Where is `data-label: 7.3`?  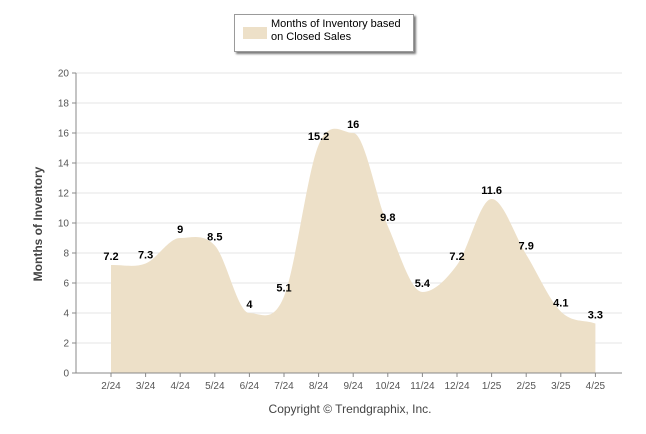
data-label: 7.3 is located at coordinates (145, 256).